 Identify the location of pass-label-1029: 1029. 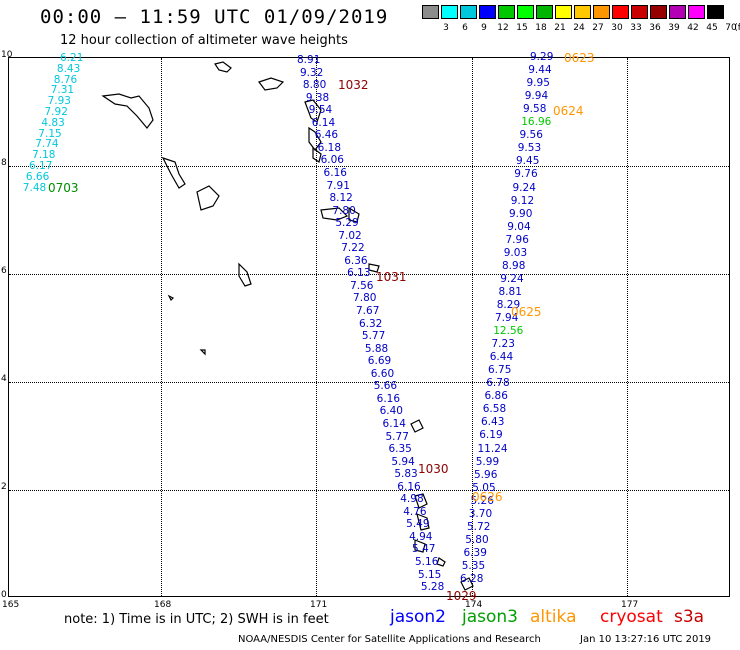
(461, 596).